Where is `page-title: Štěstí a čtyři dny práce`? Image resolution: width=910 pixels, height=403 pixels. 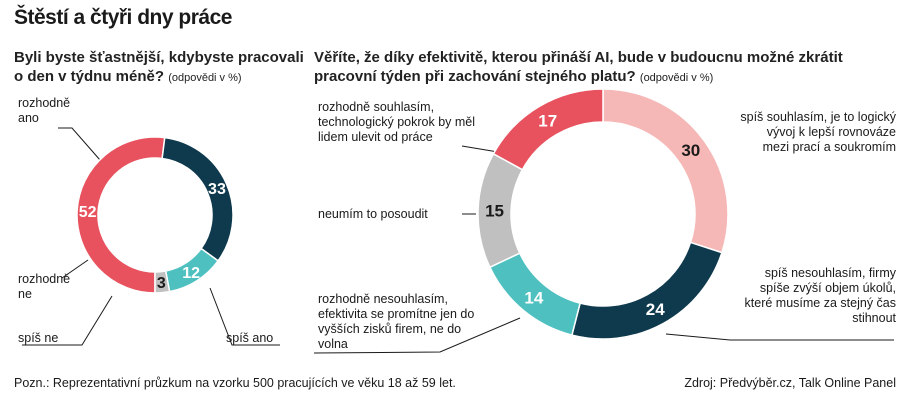
page-title: Štěstí a čtyři dny práce is located at coordinates (123, 17).